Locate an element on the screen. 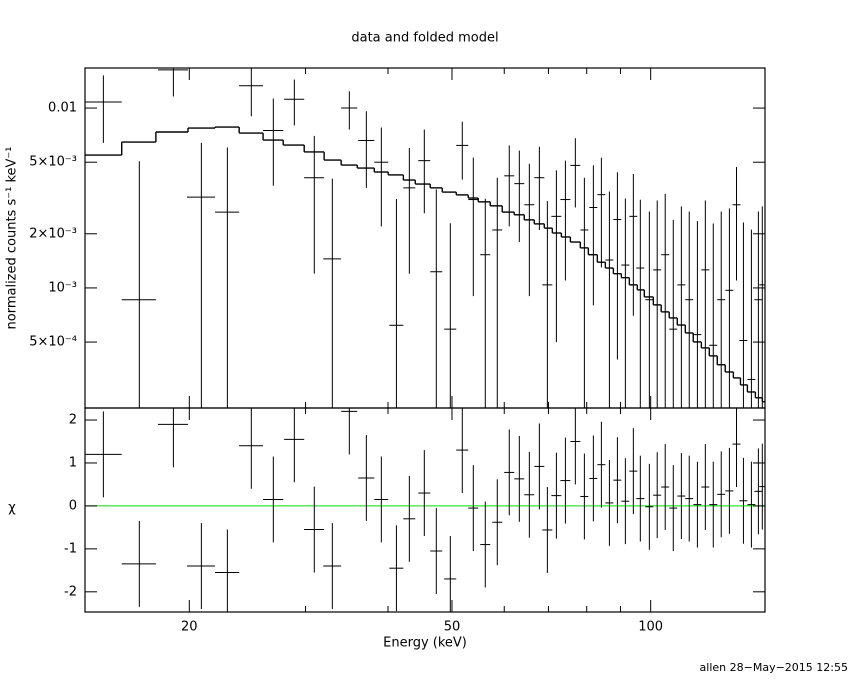 Image resolution: width=850 pixels, height=680 pixels. y-tick-label: 5×10⁻³ is located at coordinates (53, 162).